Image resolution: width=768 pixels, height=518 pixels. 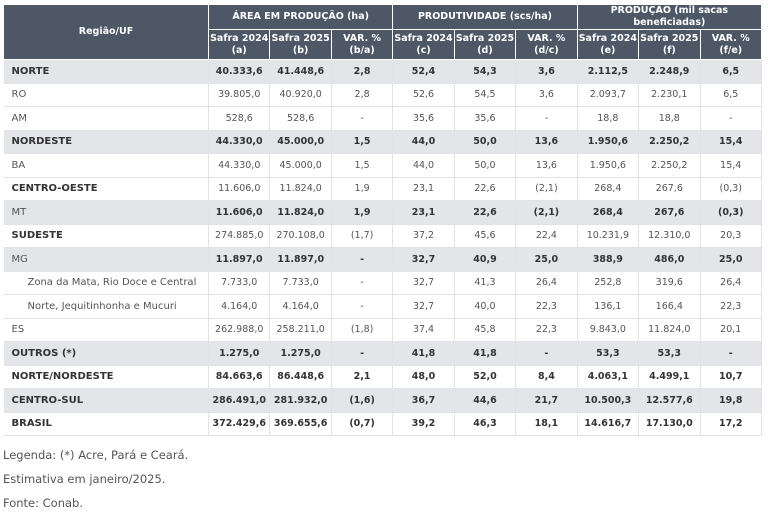 I want to click on group-header: ÁREA EM PRODUÇÃO (ha), so click(x=300, y=17).